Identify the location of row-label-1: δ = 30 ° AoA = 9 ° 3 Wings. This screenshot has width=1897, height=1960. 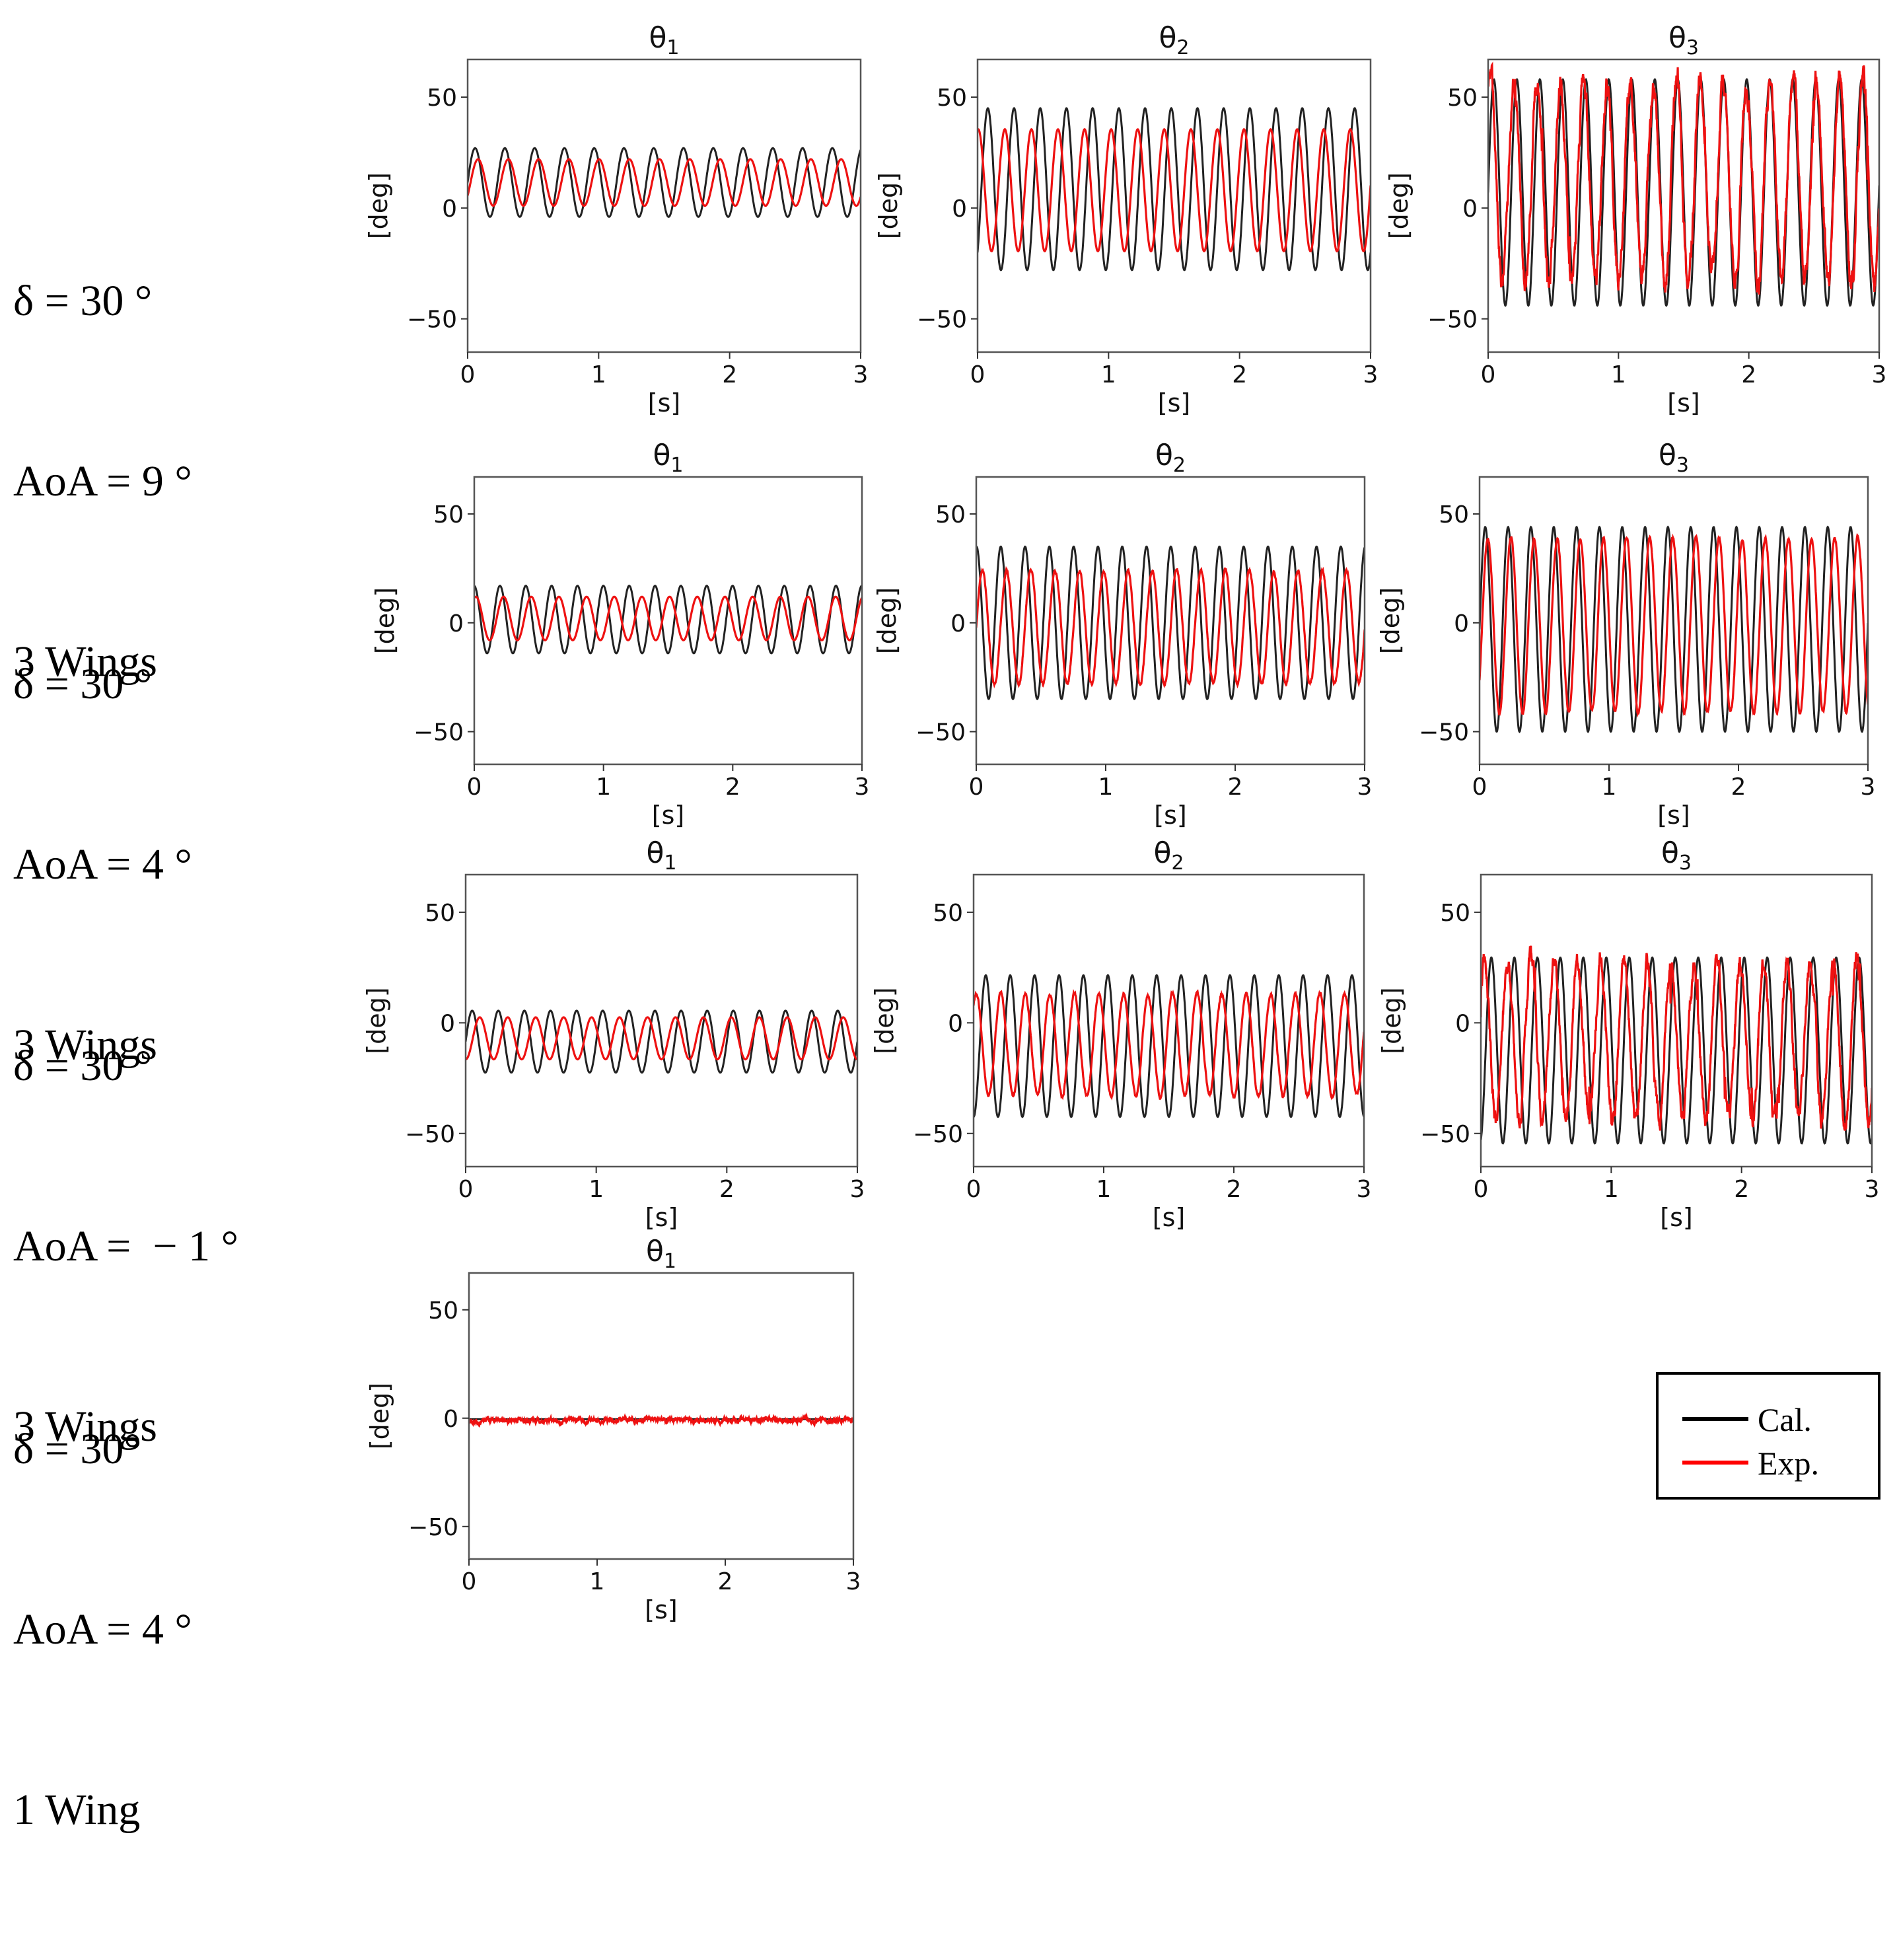
(102, 481).